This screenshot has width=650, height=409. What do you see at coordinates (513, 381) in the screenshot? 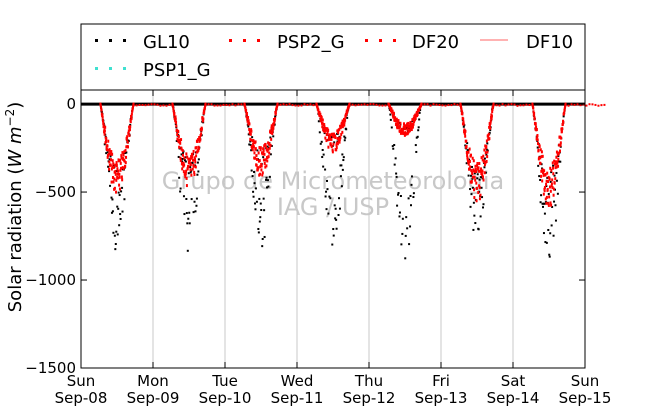
I see `x-tick-day-6: Sat` at bounding box center [513, 381].